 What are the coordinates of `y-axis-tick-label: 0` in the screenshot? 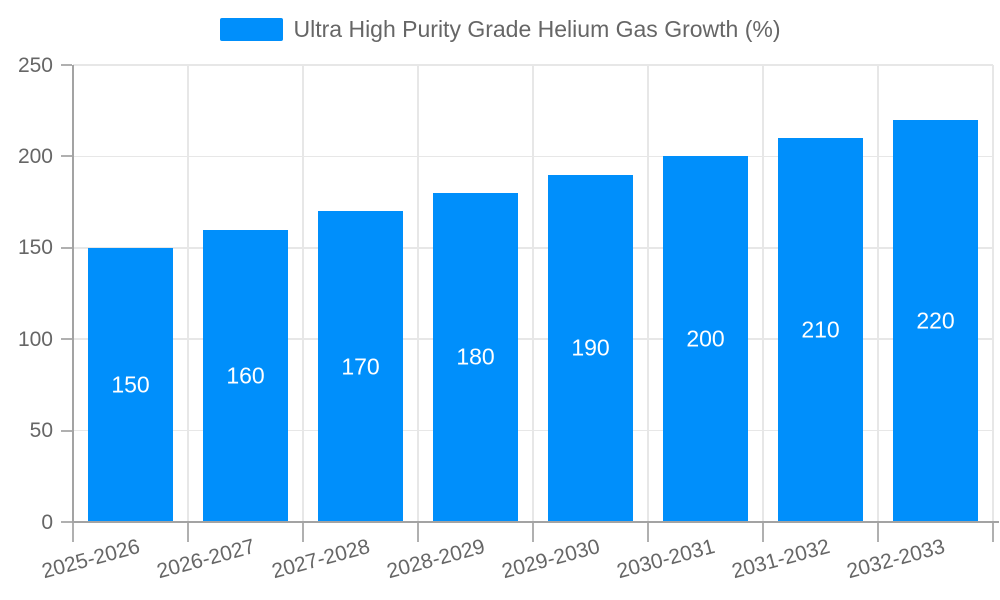 It's located at (47, 522).